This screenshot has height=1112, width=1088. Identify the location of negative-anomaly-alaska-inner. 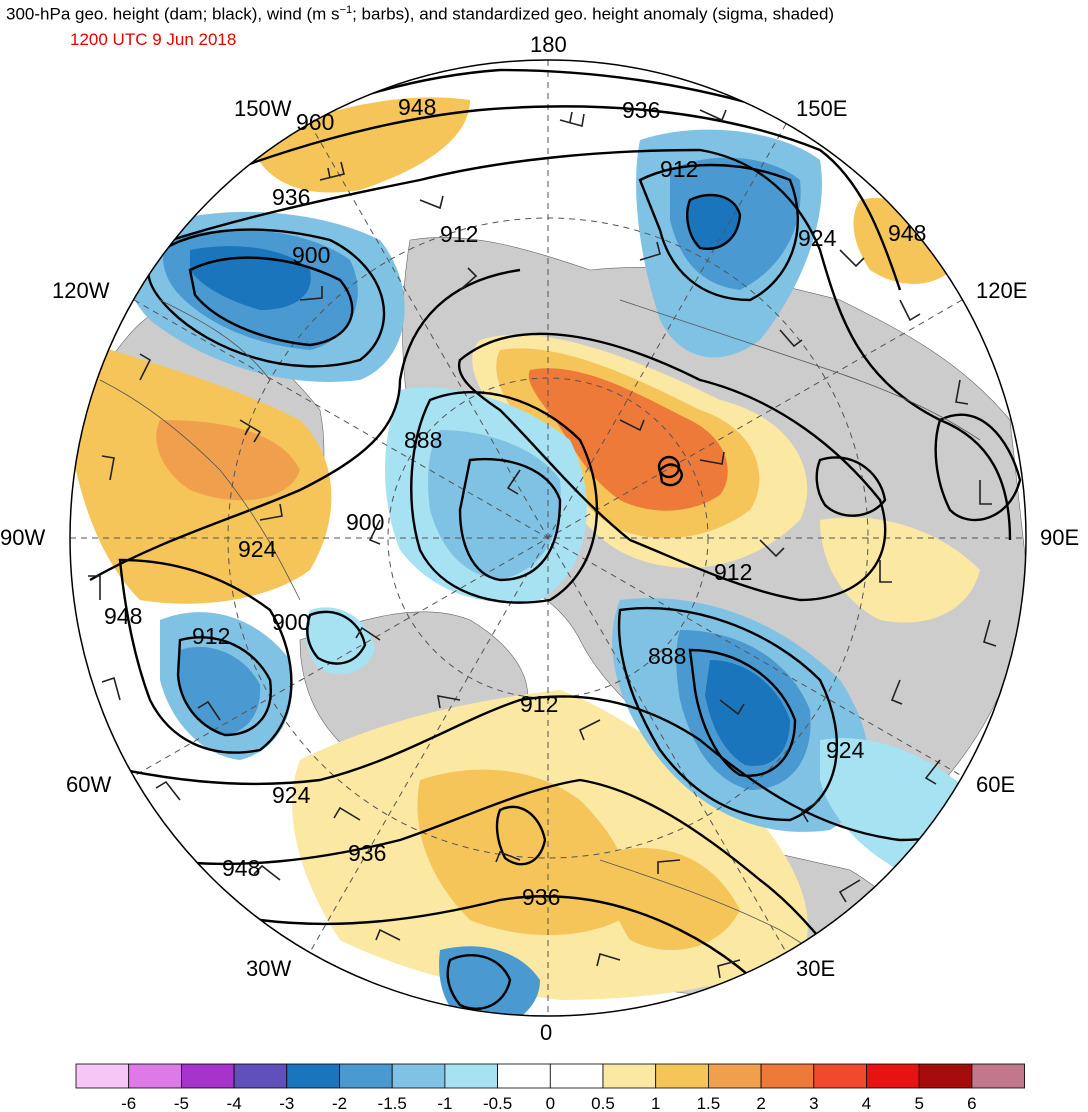
(250, 278).